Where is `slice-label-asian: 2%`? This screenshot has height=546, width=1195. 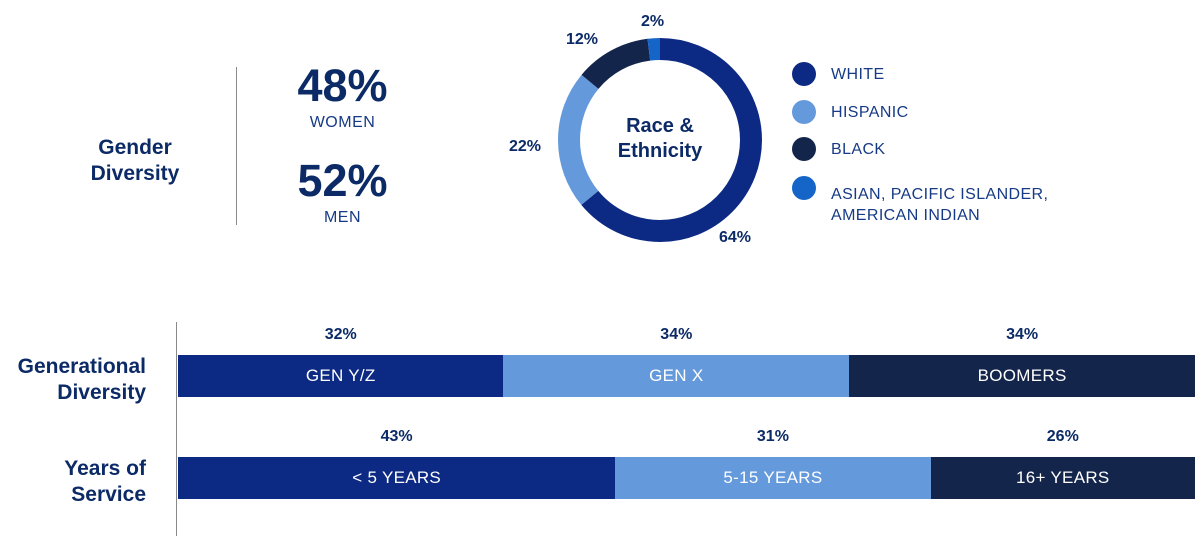
slice-label-asian: 2% is located at coordinates (653, 21).